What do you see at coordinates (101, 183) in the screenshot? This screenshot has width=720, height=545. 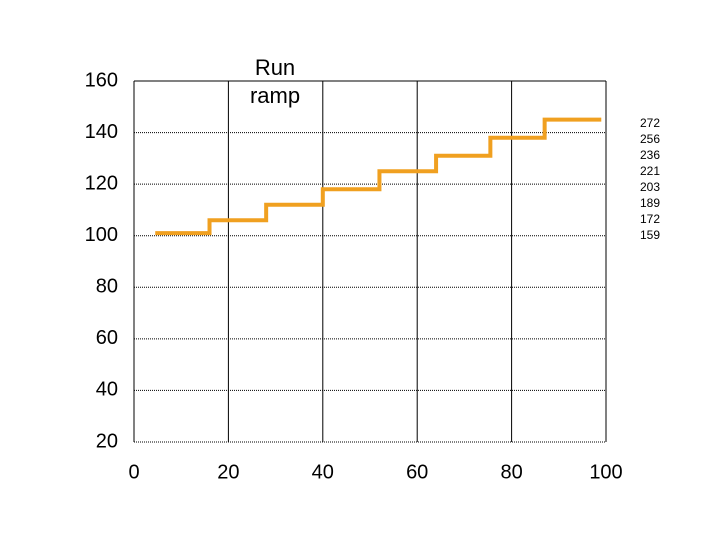 I see `y-tick-label: 120` at bounding box center [101, 183].